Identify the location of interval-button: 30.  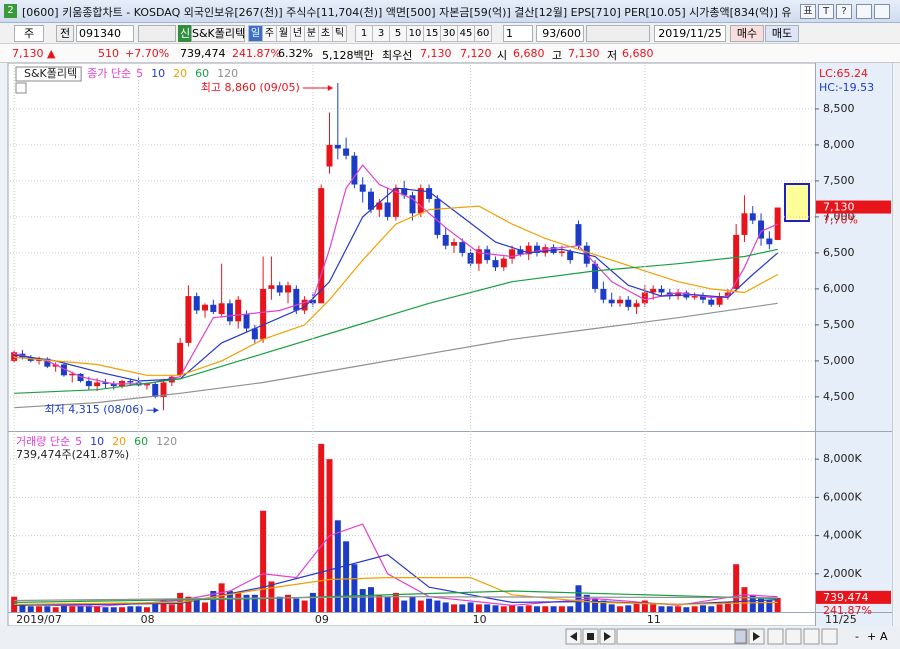
(449, 33).